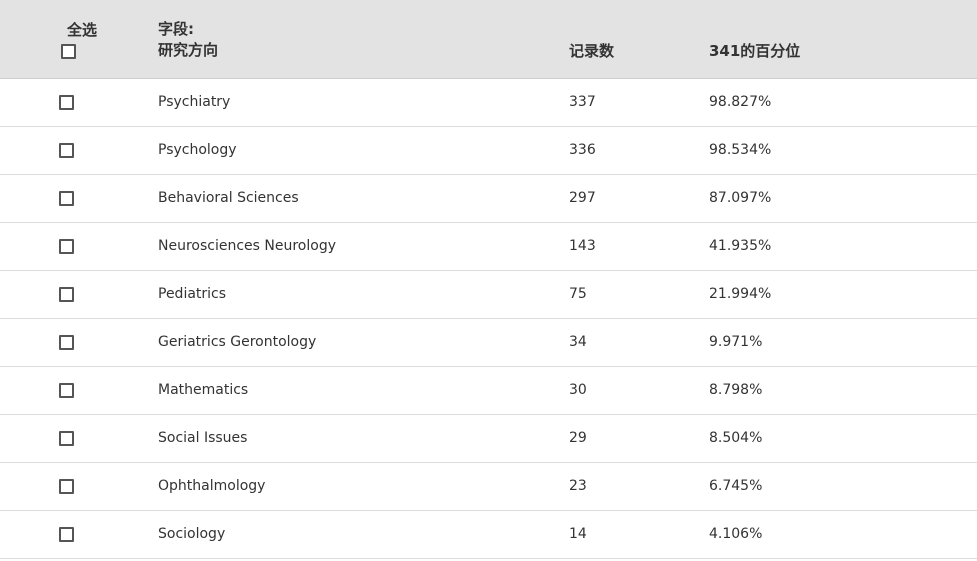 The image size is (977, 561). Describe the element at coordinates (192, 534) in the screenshot. I see `row-field-name: Sociology` at that location.